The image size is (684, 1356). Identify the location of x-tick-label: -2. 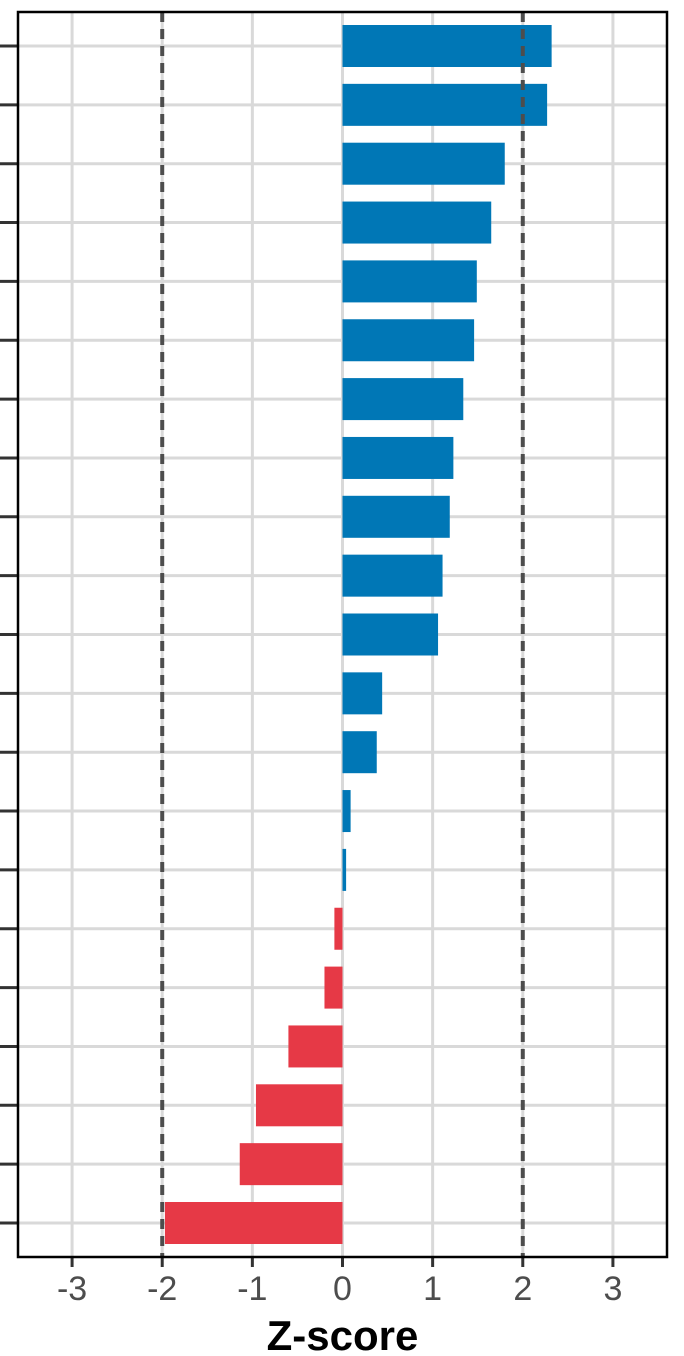
(162, 1289).